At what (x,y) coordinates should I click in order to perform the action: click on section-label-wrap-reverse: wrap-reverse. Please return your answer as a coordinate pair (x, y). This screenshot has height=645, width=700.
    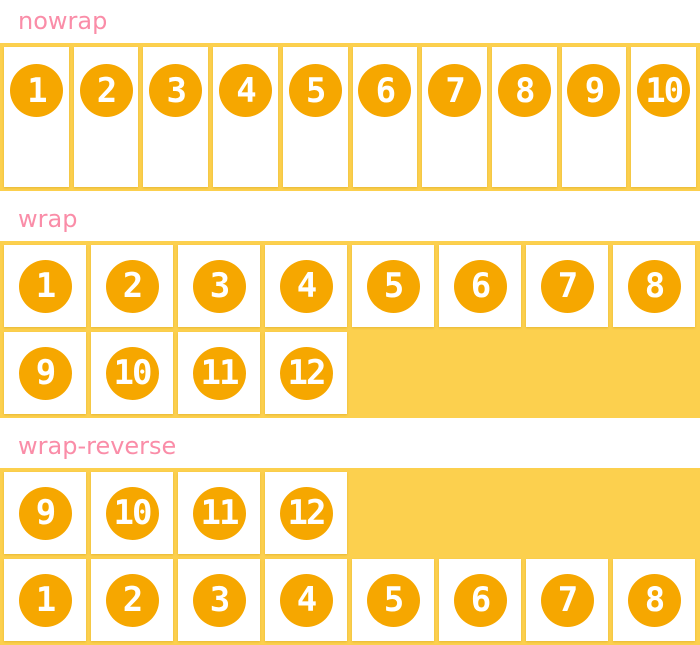
    Looking at the image, I should click on (97, 446).